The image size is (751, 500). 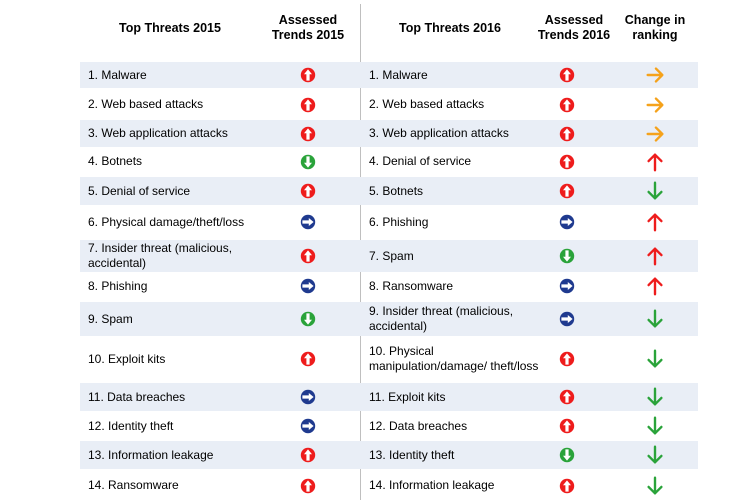 I want to click on header-assessed-trends-2016: Assessed Trends 2016, so click(x=574, y=27).